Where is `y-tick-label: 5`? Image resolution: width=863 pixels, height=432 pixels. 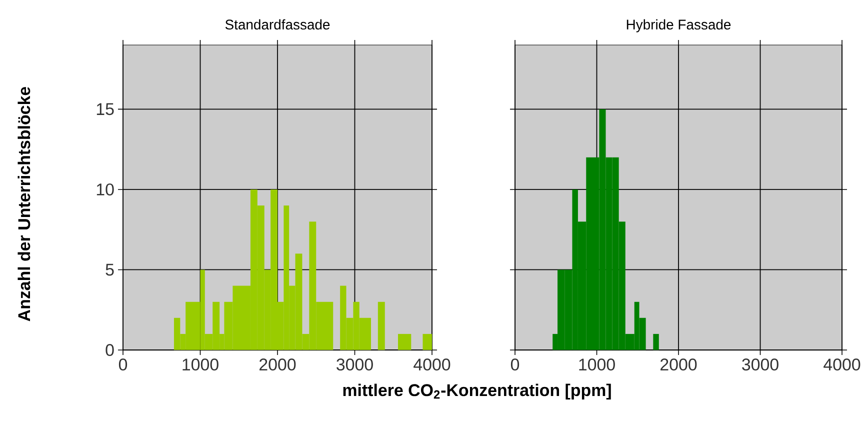
y-tick-label: 5 is located at coordinates (110, 270).